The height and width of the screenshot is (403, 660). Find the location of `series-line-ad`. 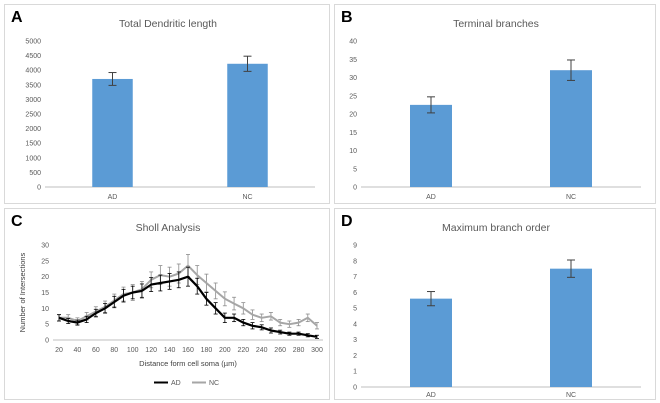

series-line-ad is located at coordinates (188, 306).